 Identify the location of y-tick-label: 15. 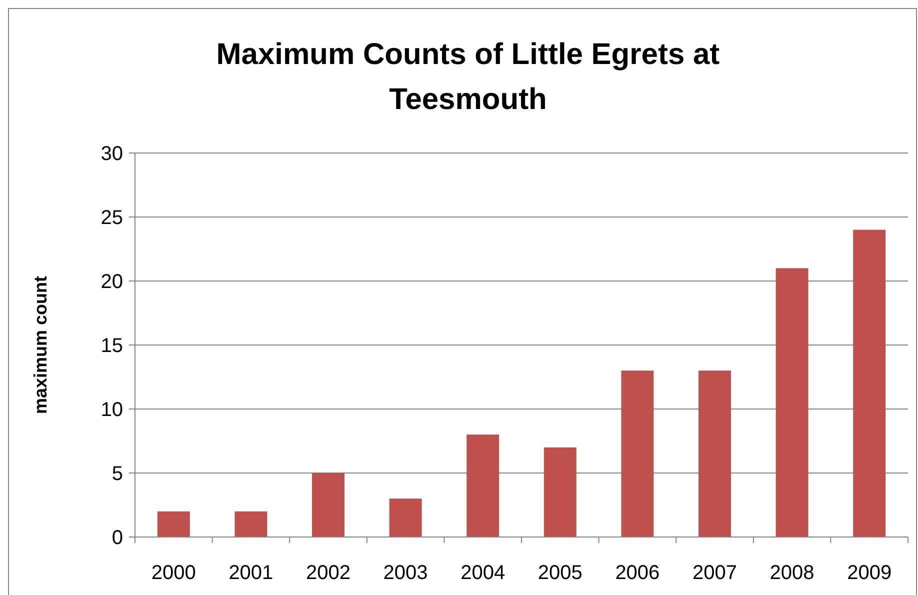
(111, 346).